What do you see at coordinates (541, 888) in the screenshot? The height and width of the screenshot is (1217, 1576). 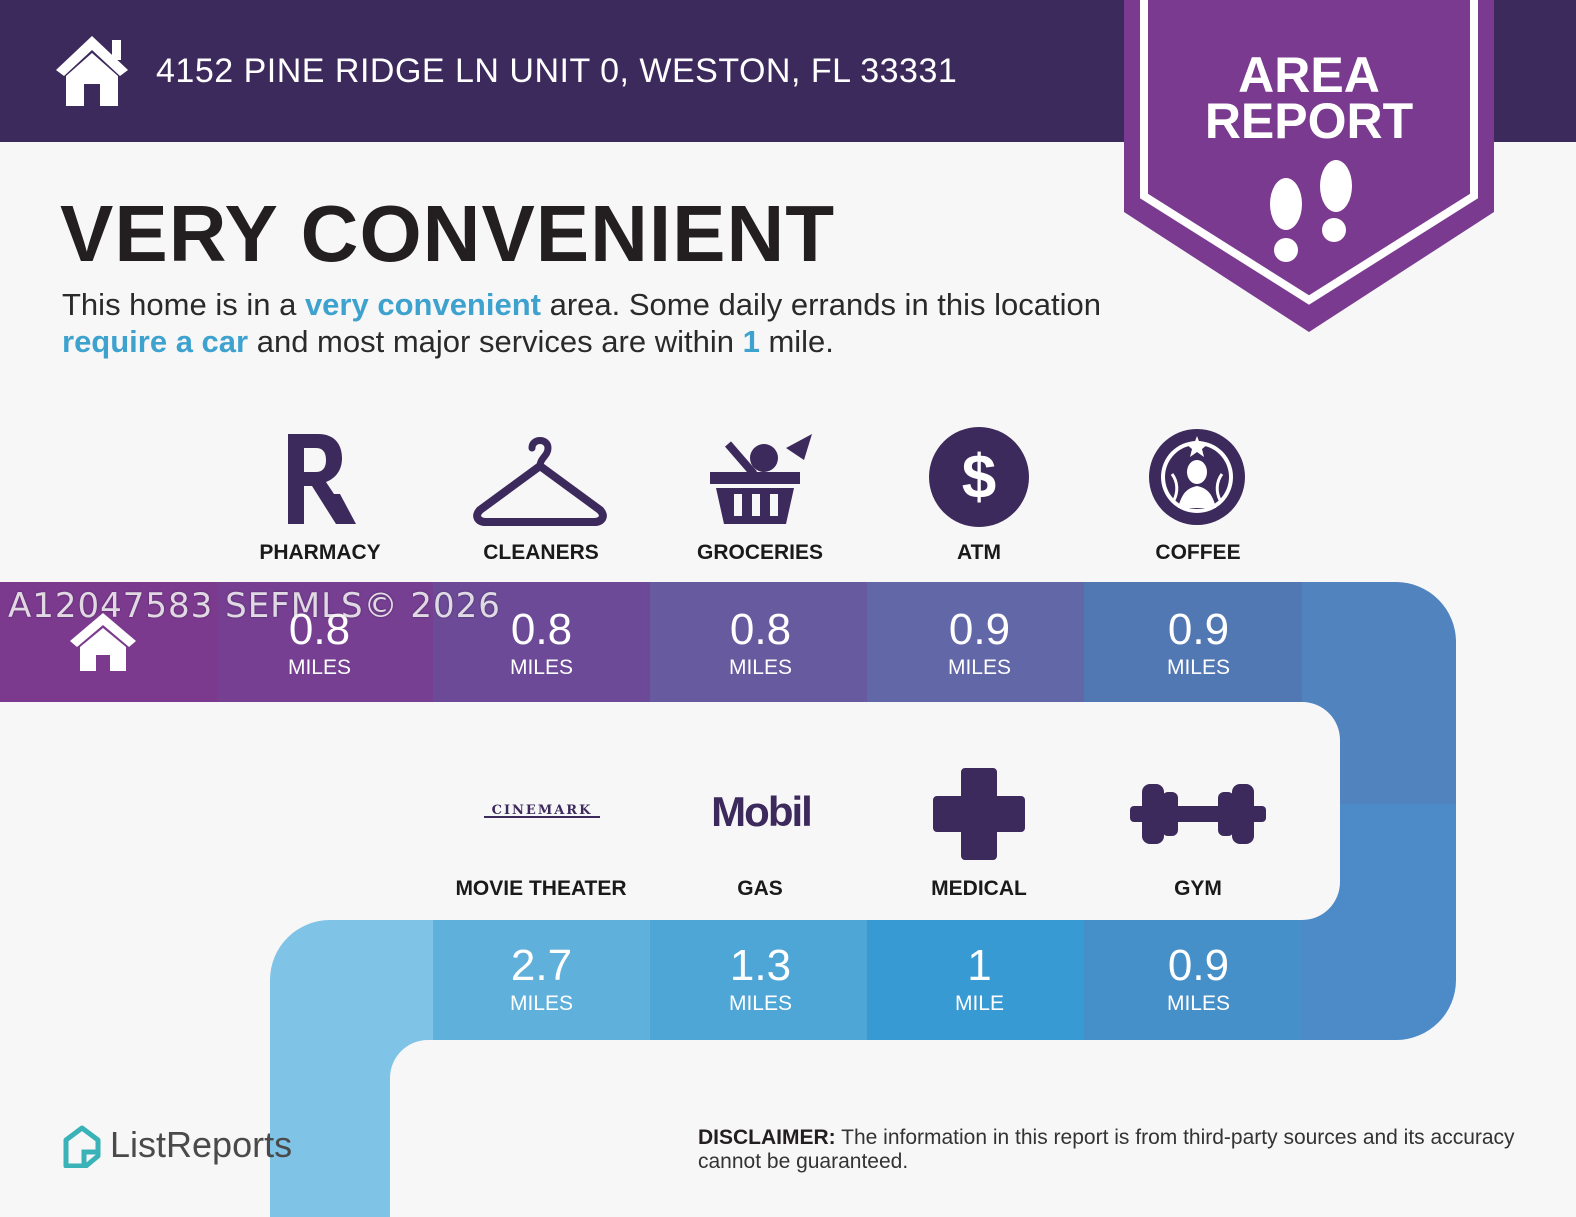 I see `service-label-movie-theater: MOVIE THEATER` at bounding box center [541, 888].